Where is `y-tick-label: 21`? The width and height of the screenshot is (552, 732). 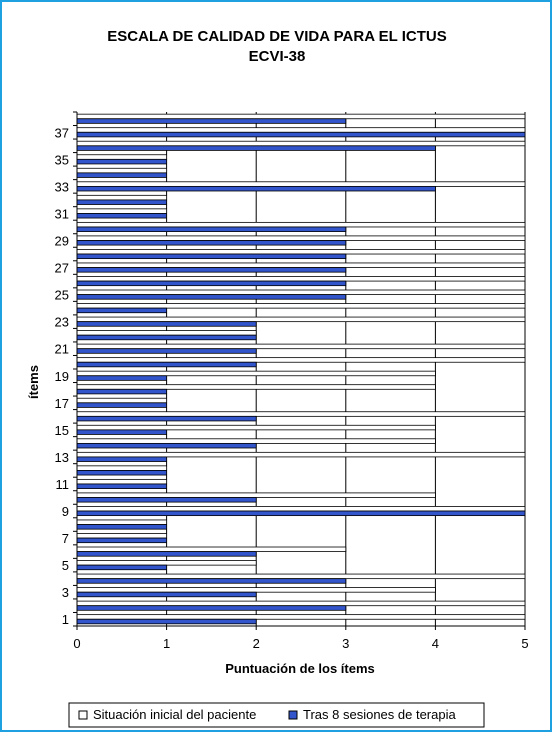
y-tick-label: 21 is located at coordinates (62, 349).